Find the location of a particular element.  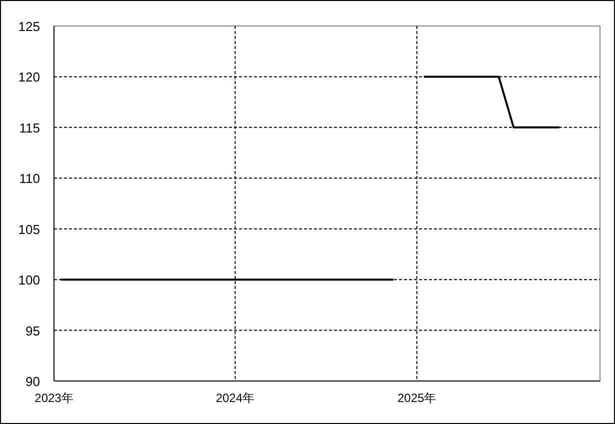

y-tick-label: 120 is located at coordinates (29, 77).